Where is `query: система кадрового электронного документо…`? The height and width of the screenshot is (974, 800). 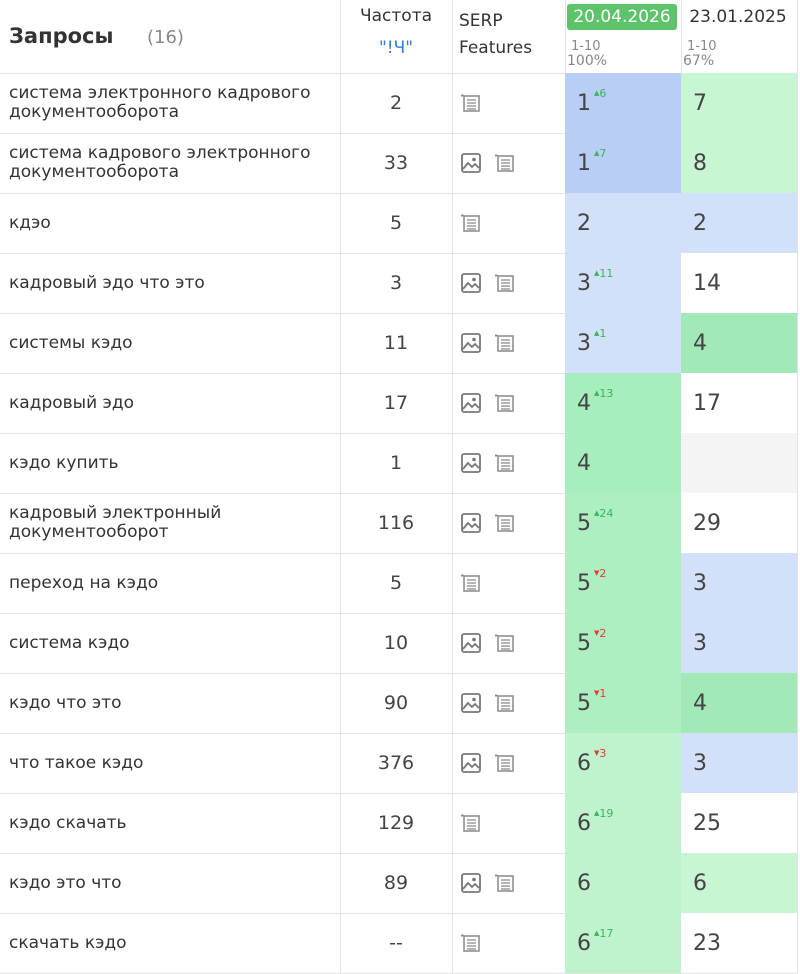 query: система кадрового электронного документо… is located at coordinates (170, 163).